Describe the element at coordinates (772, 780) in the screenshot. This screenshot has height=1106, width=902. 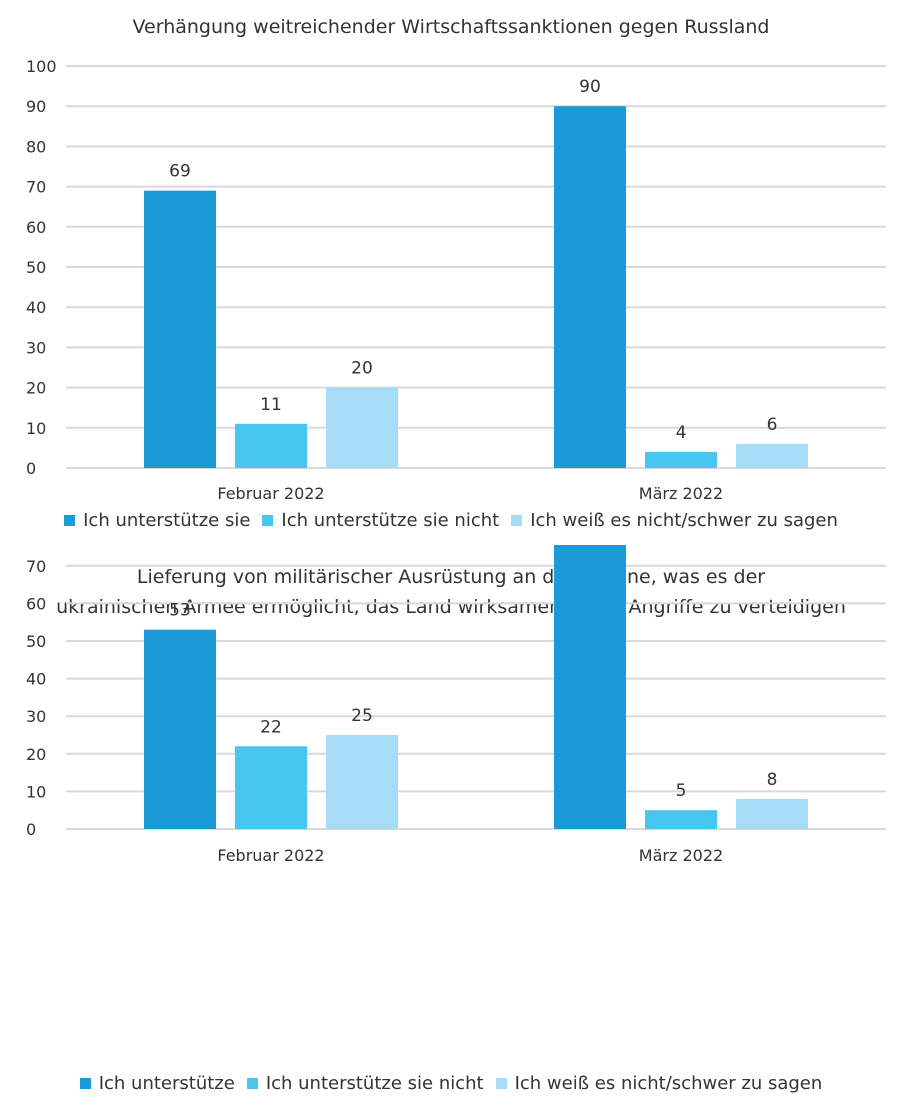
I see `data-label: 8` at that location.